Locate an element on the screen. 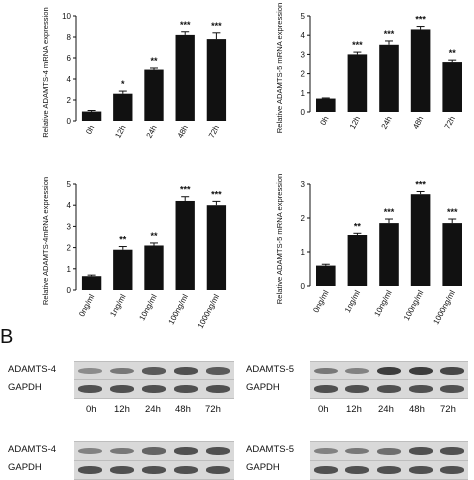 The image size is (474, 480). x-tick-label: 1000ng/ml is located at coordinates (209, 311).